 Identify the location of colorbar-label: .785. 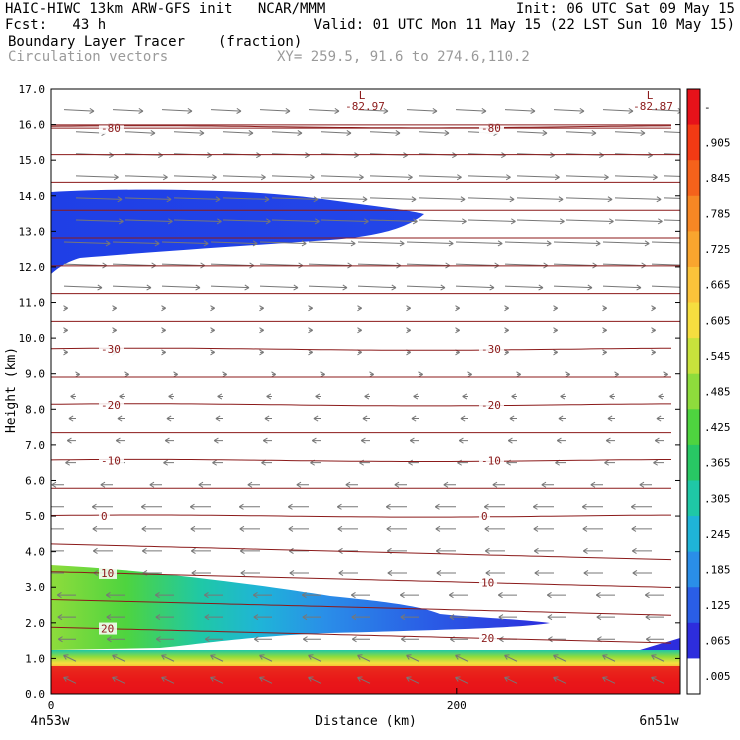
(717, 214).